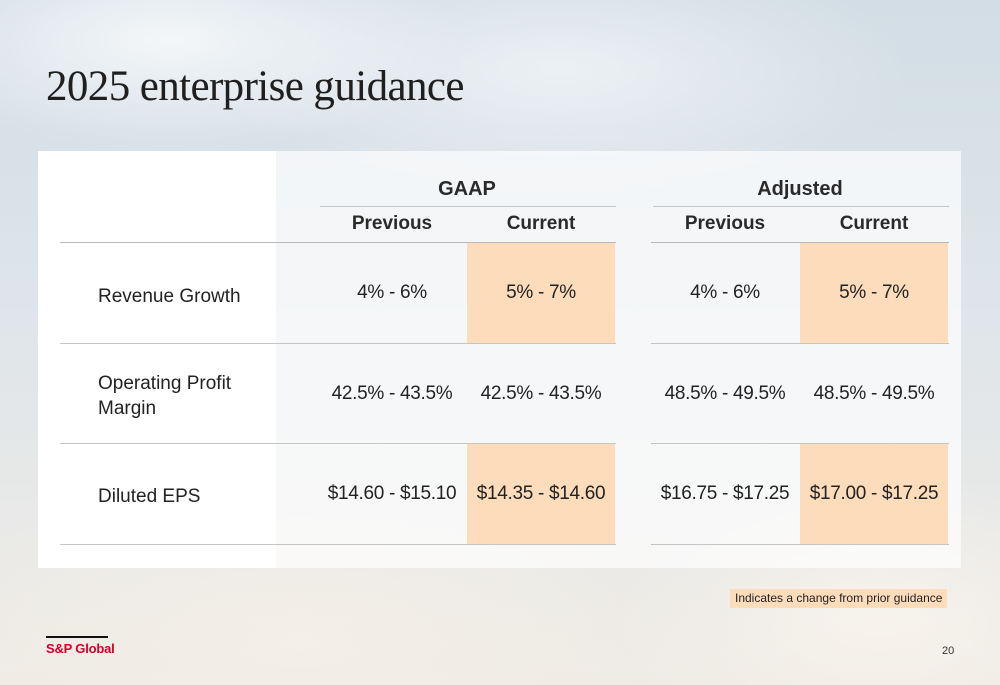  Describe the element at coordinates (165, 383) in the screenshot. I see `row-label-line: Operating Profit` at that location.